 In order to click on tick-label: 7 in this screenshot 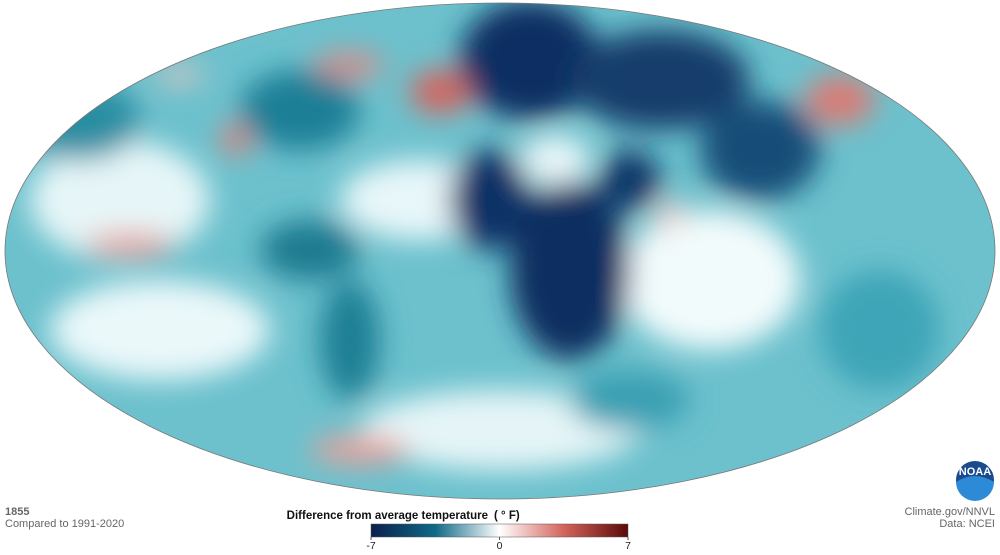, I will do `click(628, 546)`.